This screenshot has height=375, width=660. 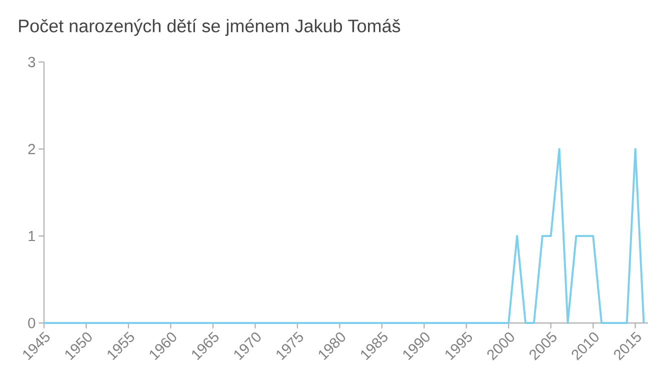 What do you see at coordinates (32, 236) in the screenshot?
I see `y-tick-label: 1` at bounding box center [32, 236].